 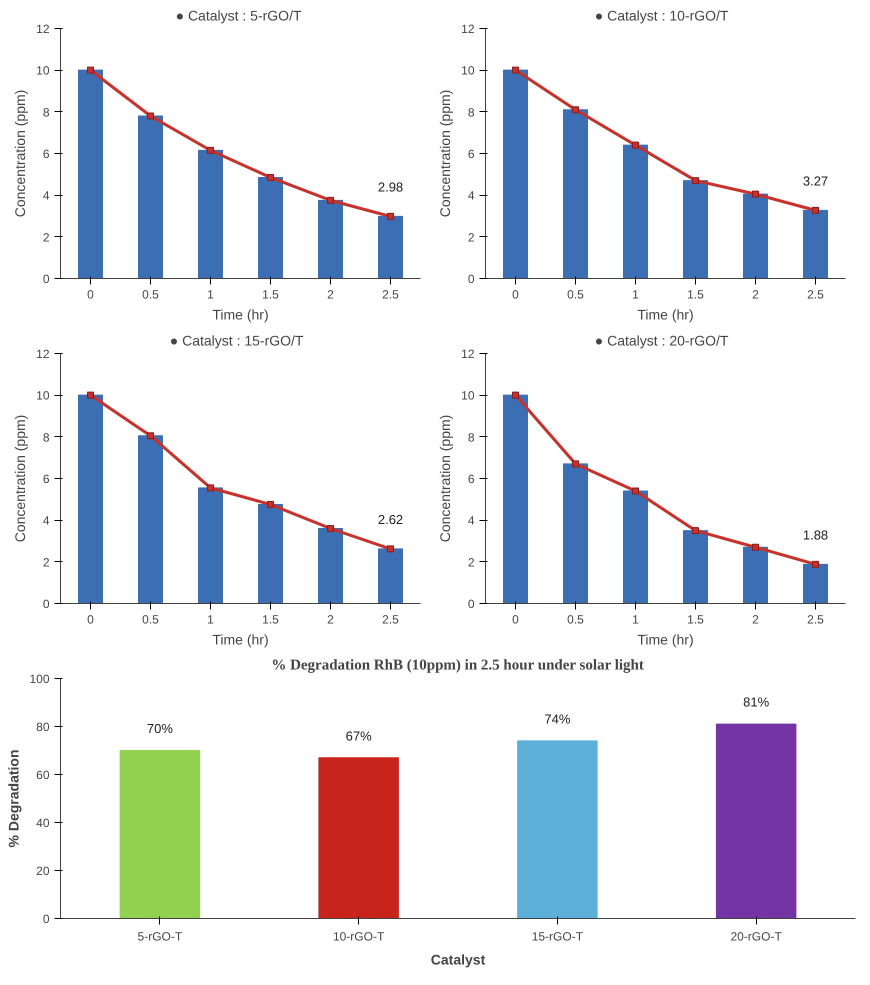 I want to click on y-tick-label: 2, so click(x=471, y=562).